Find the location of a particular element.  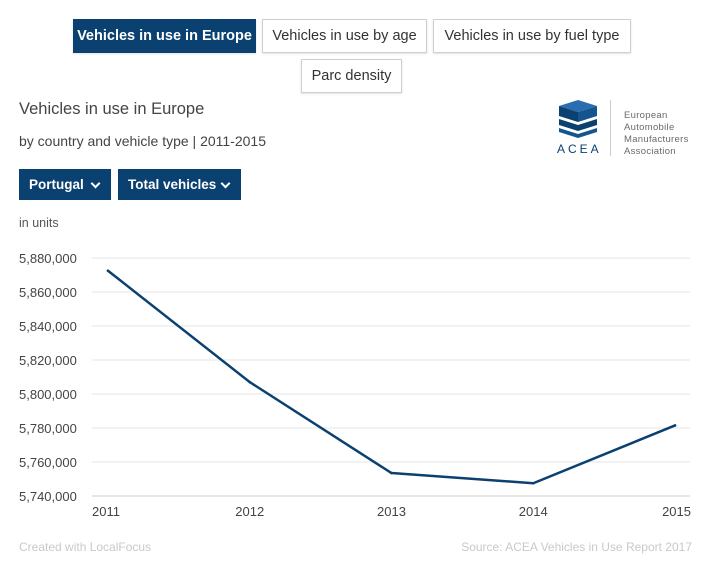

logo-name-line: Association is located at coordinates (650, 151).